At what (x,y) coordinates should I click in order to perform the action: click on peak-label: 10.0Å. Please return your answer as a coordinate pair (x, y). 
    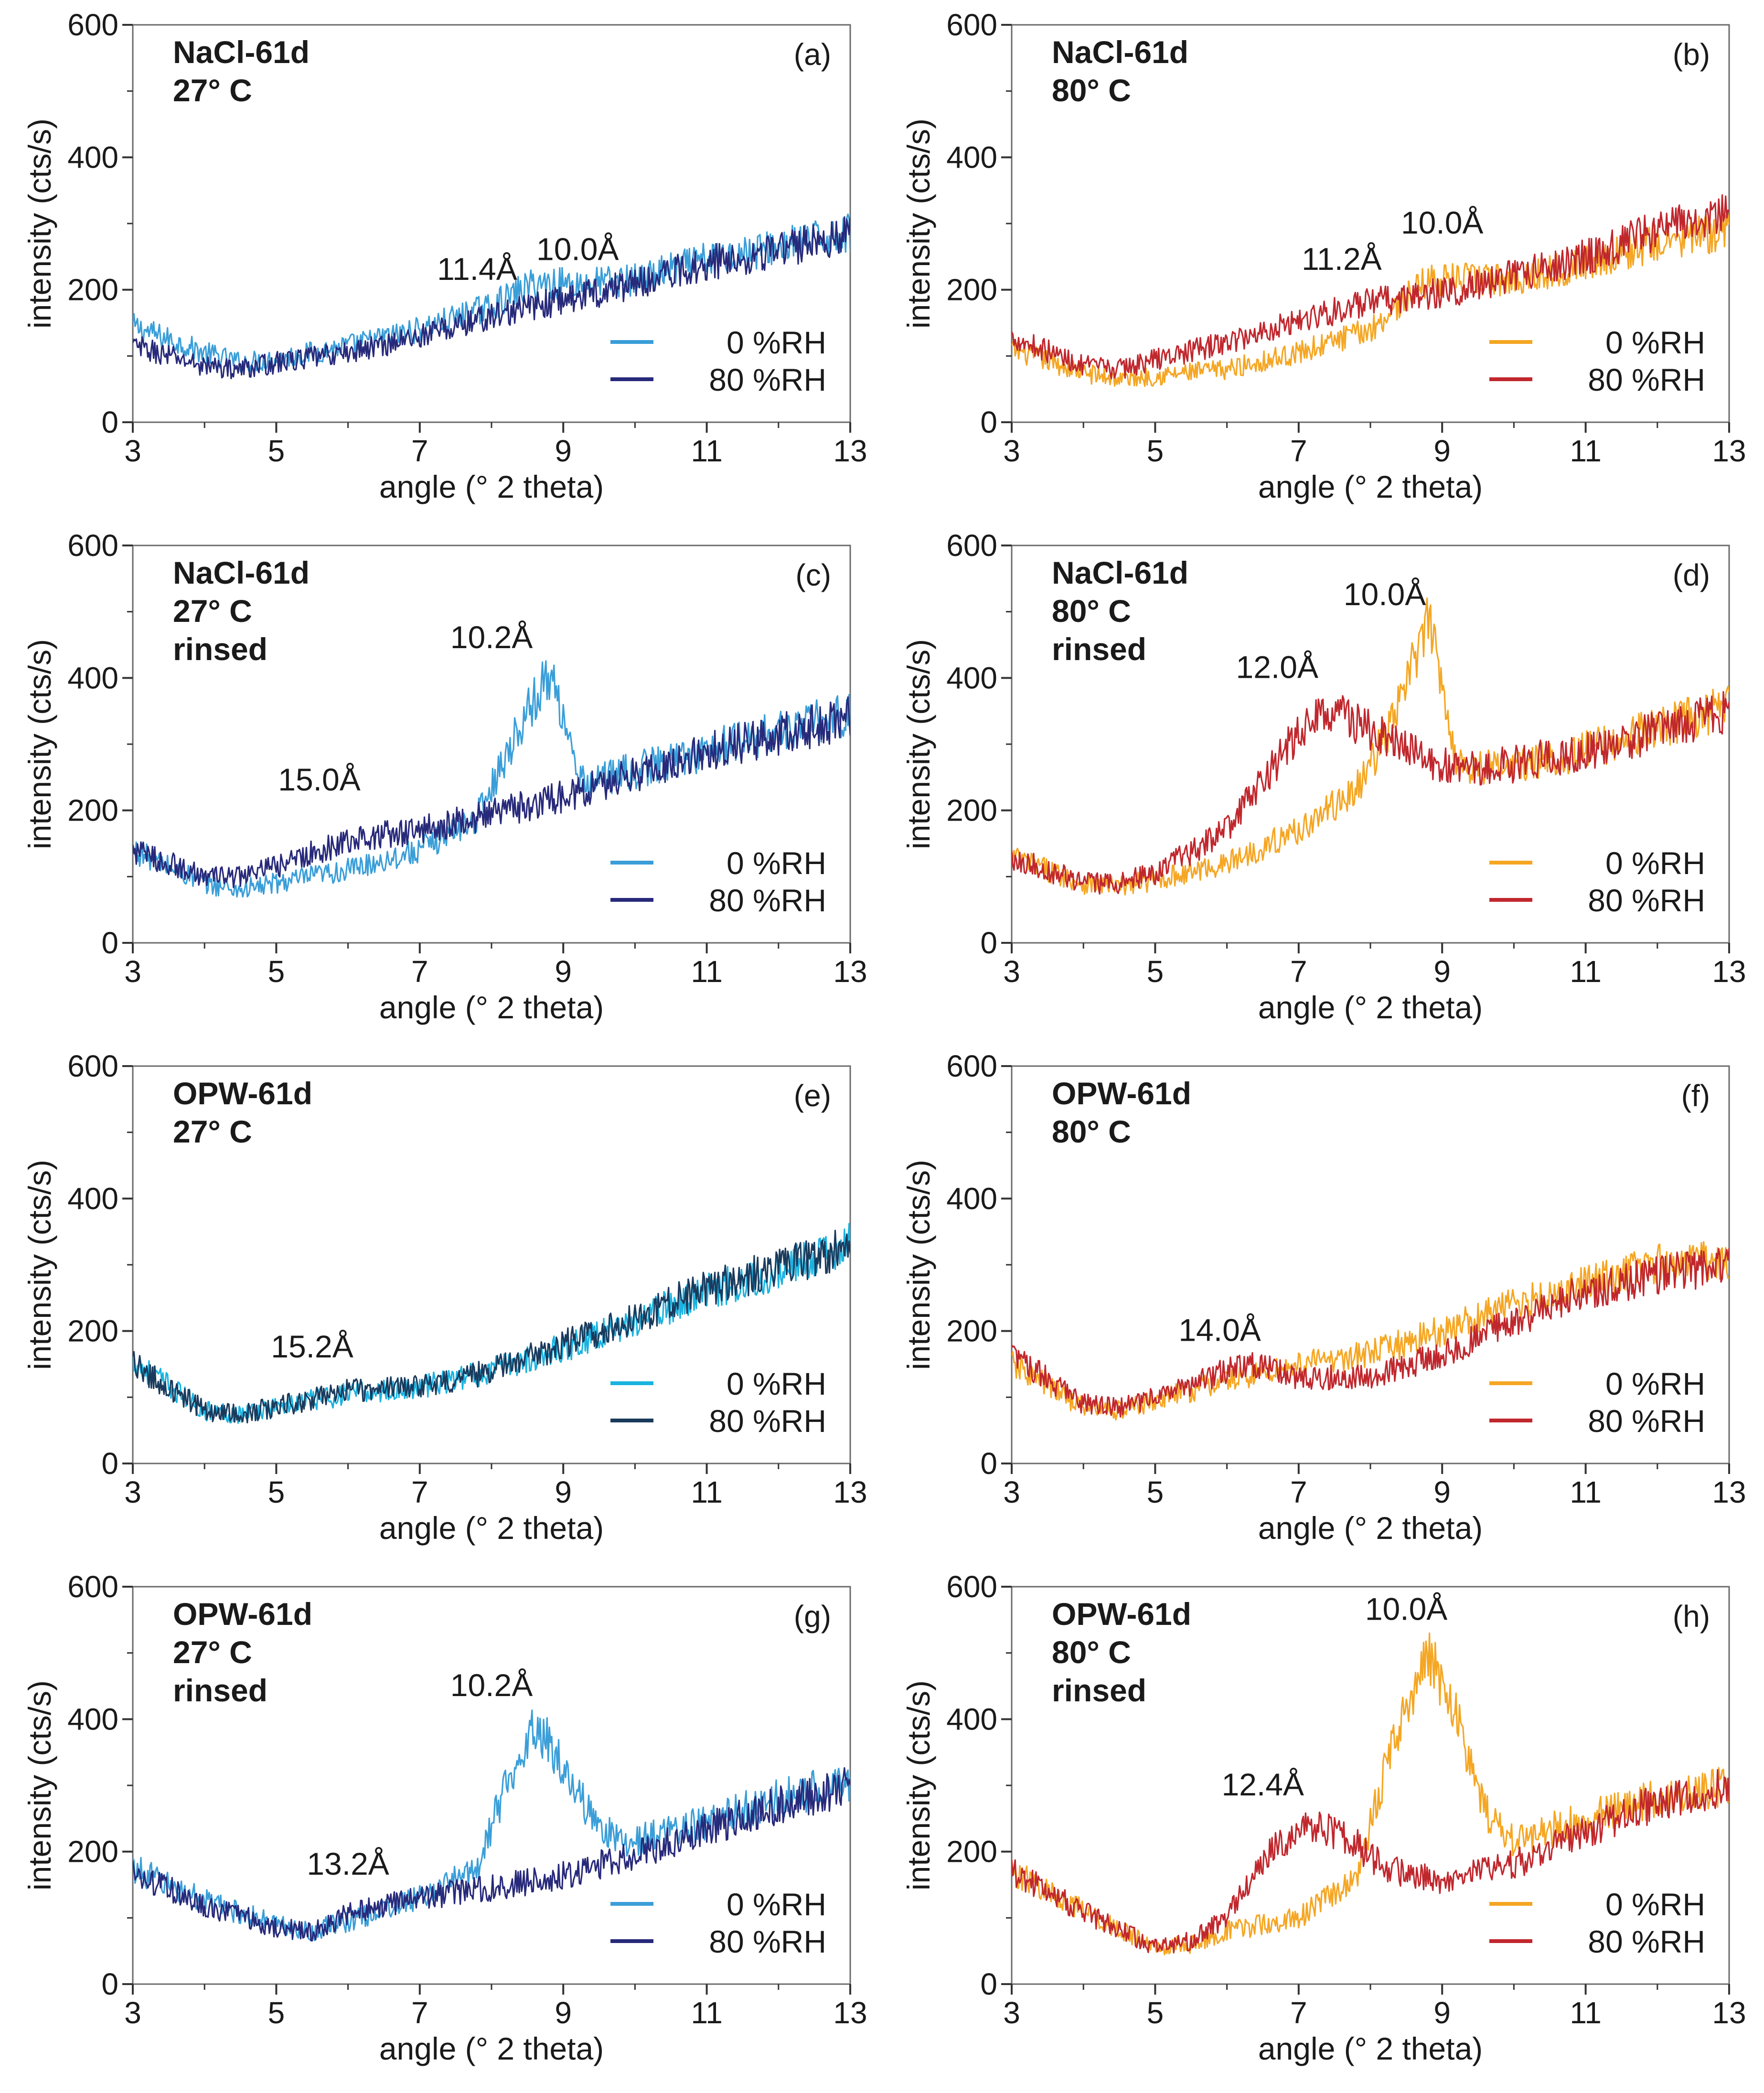
    Looking at the image, I should click on (1406, 1608).